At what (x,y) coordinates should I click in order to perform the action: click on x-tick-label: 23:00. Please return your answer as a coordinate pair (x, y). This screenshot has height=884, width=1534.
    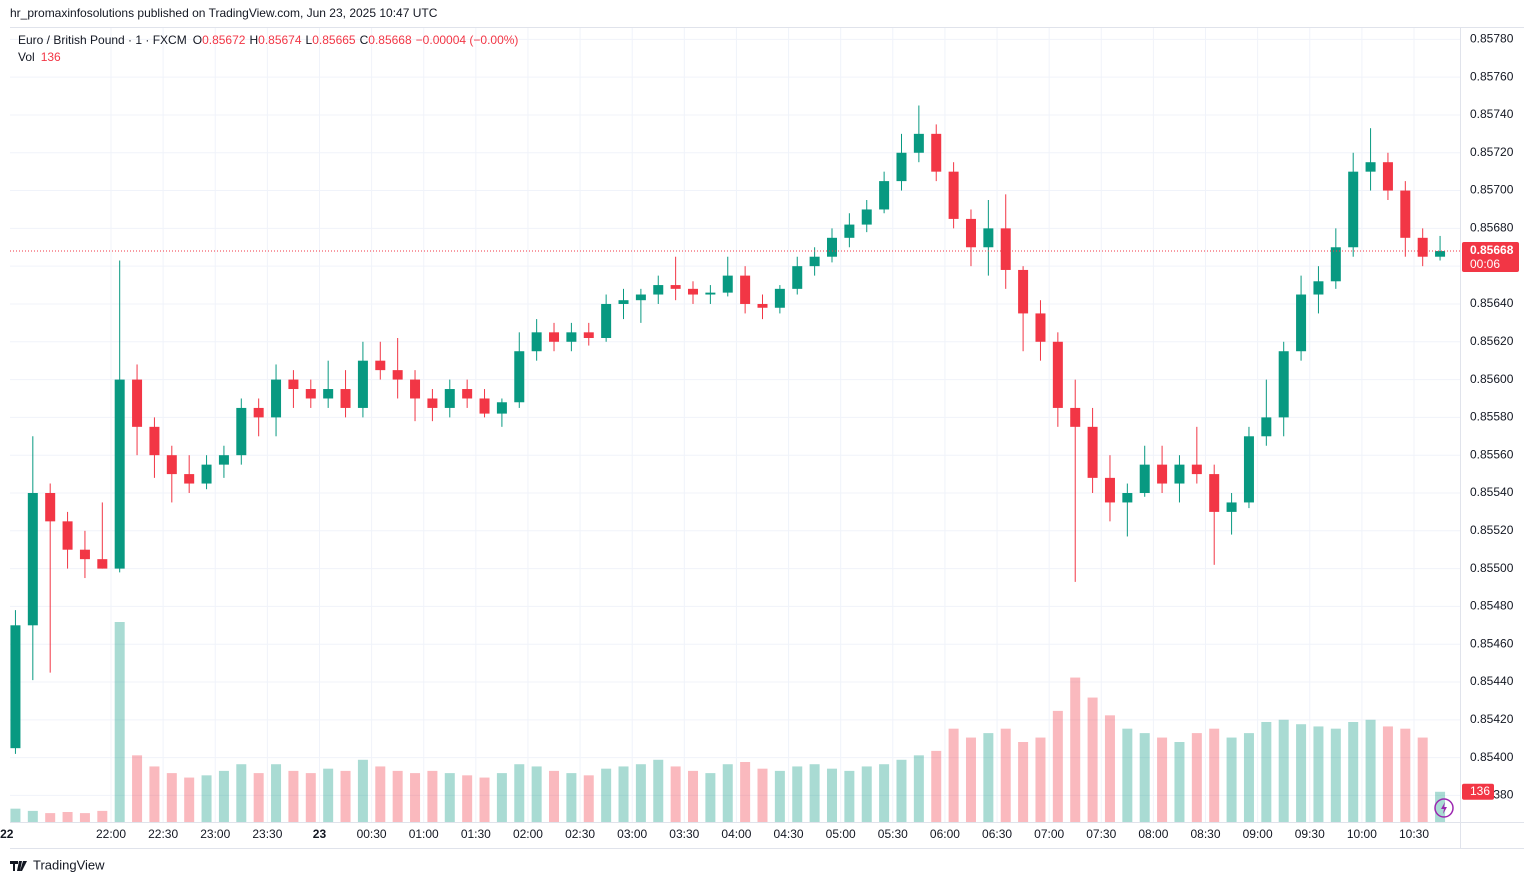
    Looking at the image, I should click on (215, 834).